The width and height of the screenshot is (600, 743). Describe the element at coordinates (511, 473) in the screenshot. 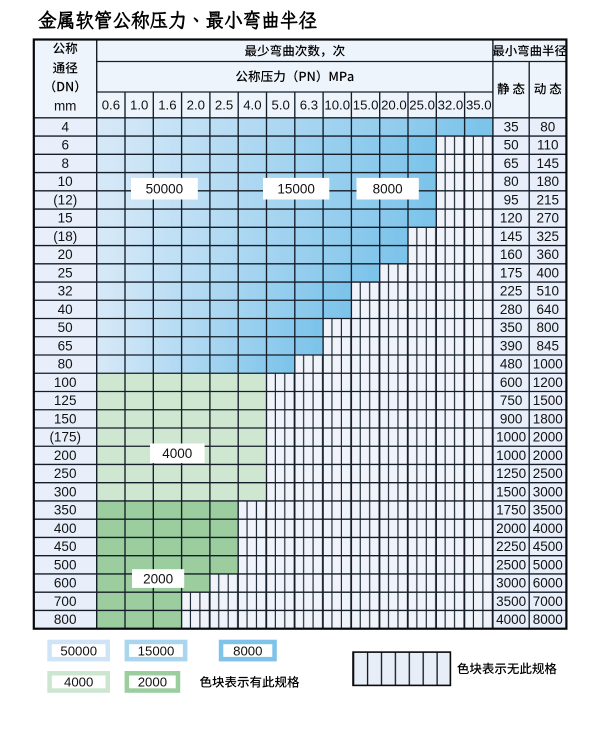

I see `svg-text: 1250` at that location.